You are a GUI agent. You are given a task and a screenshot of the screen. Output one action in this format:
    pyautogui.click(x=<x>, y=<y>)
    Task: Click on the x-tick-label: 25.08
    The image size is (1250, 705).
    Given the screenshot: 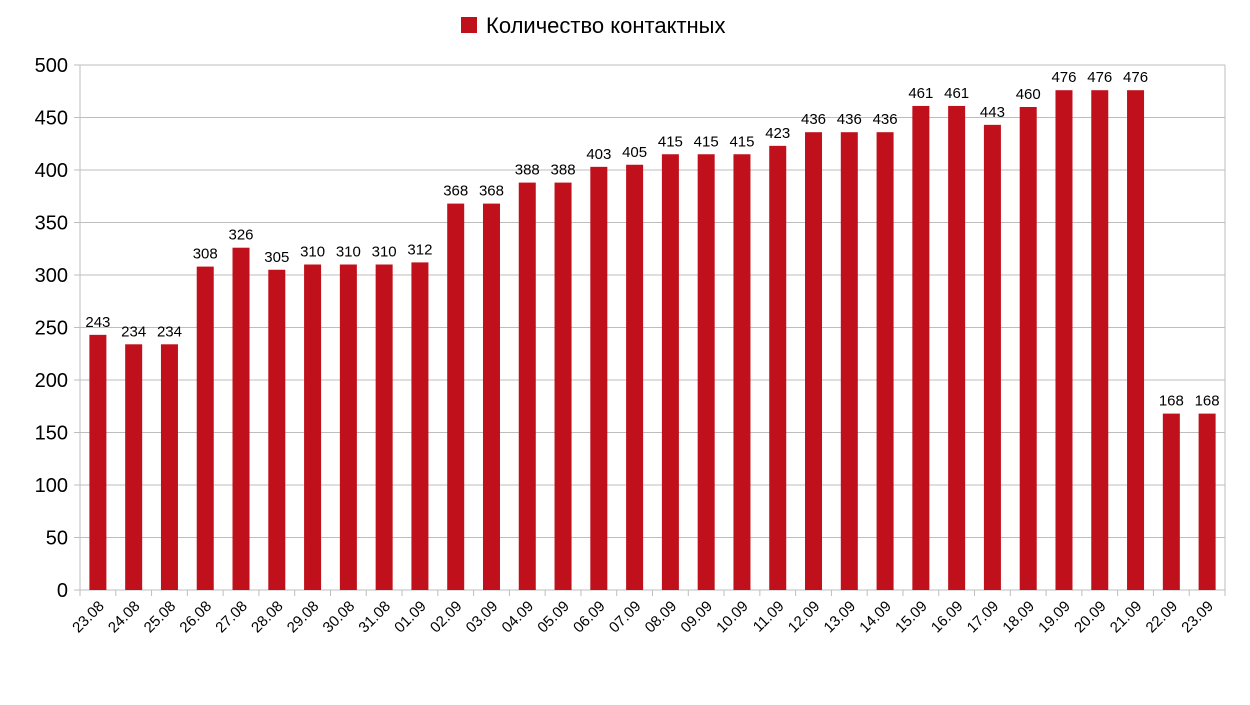 What is the action you would take?
    pyautogui.click(x=160, y=617)
    